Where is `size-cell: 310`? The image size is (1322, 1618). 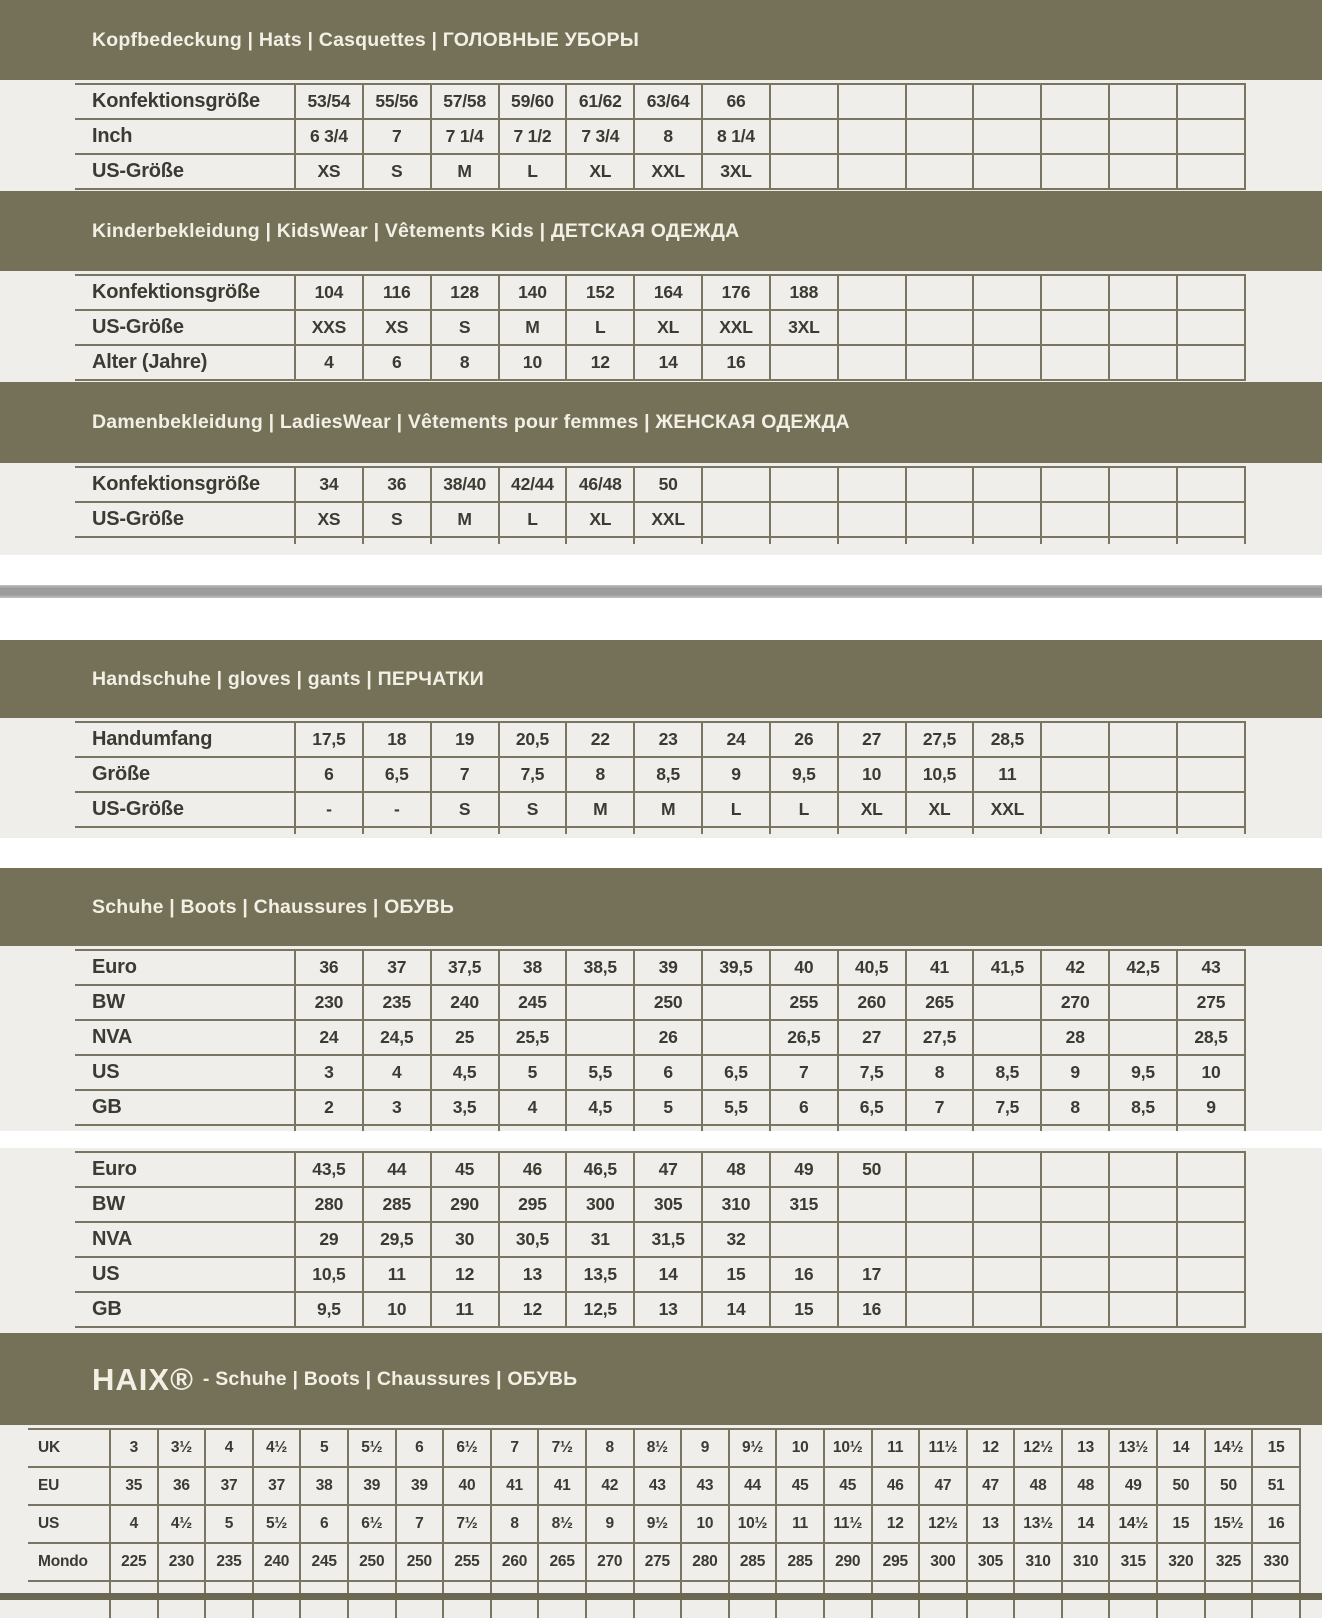 size-cell: 310 is located at coordinates (1038, 1562).